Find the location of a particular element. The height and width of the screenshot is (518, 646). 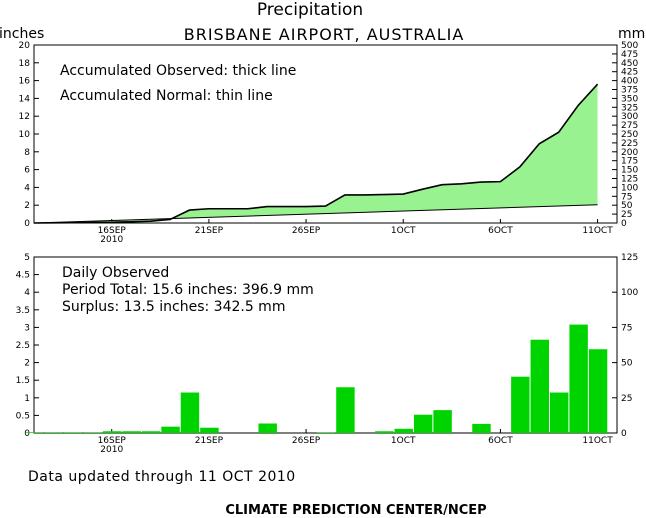

y-tick-label-left: 16 is located at coordinates (25, 82).